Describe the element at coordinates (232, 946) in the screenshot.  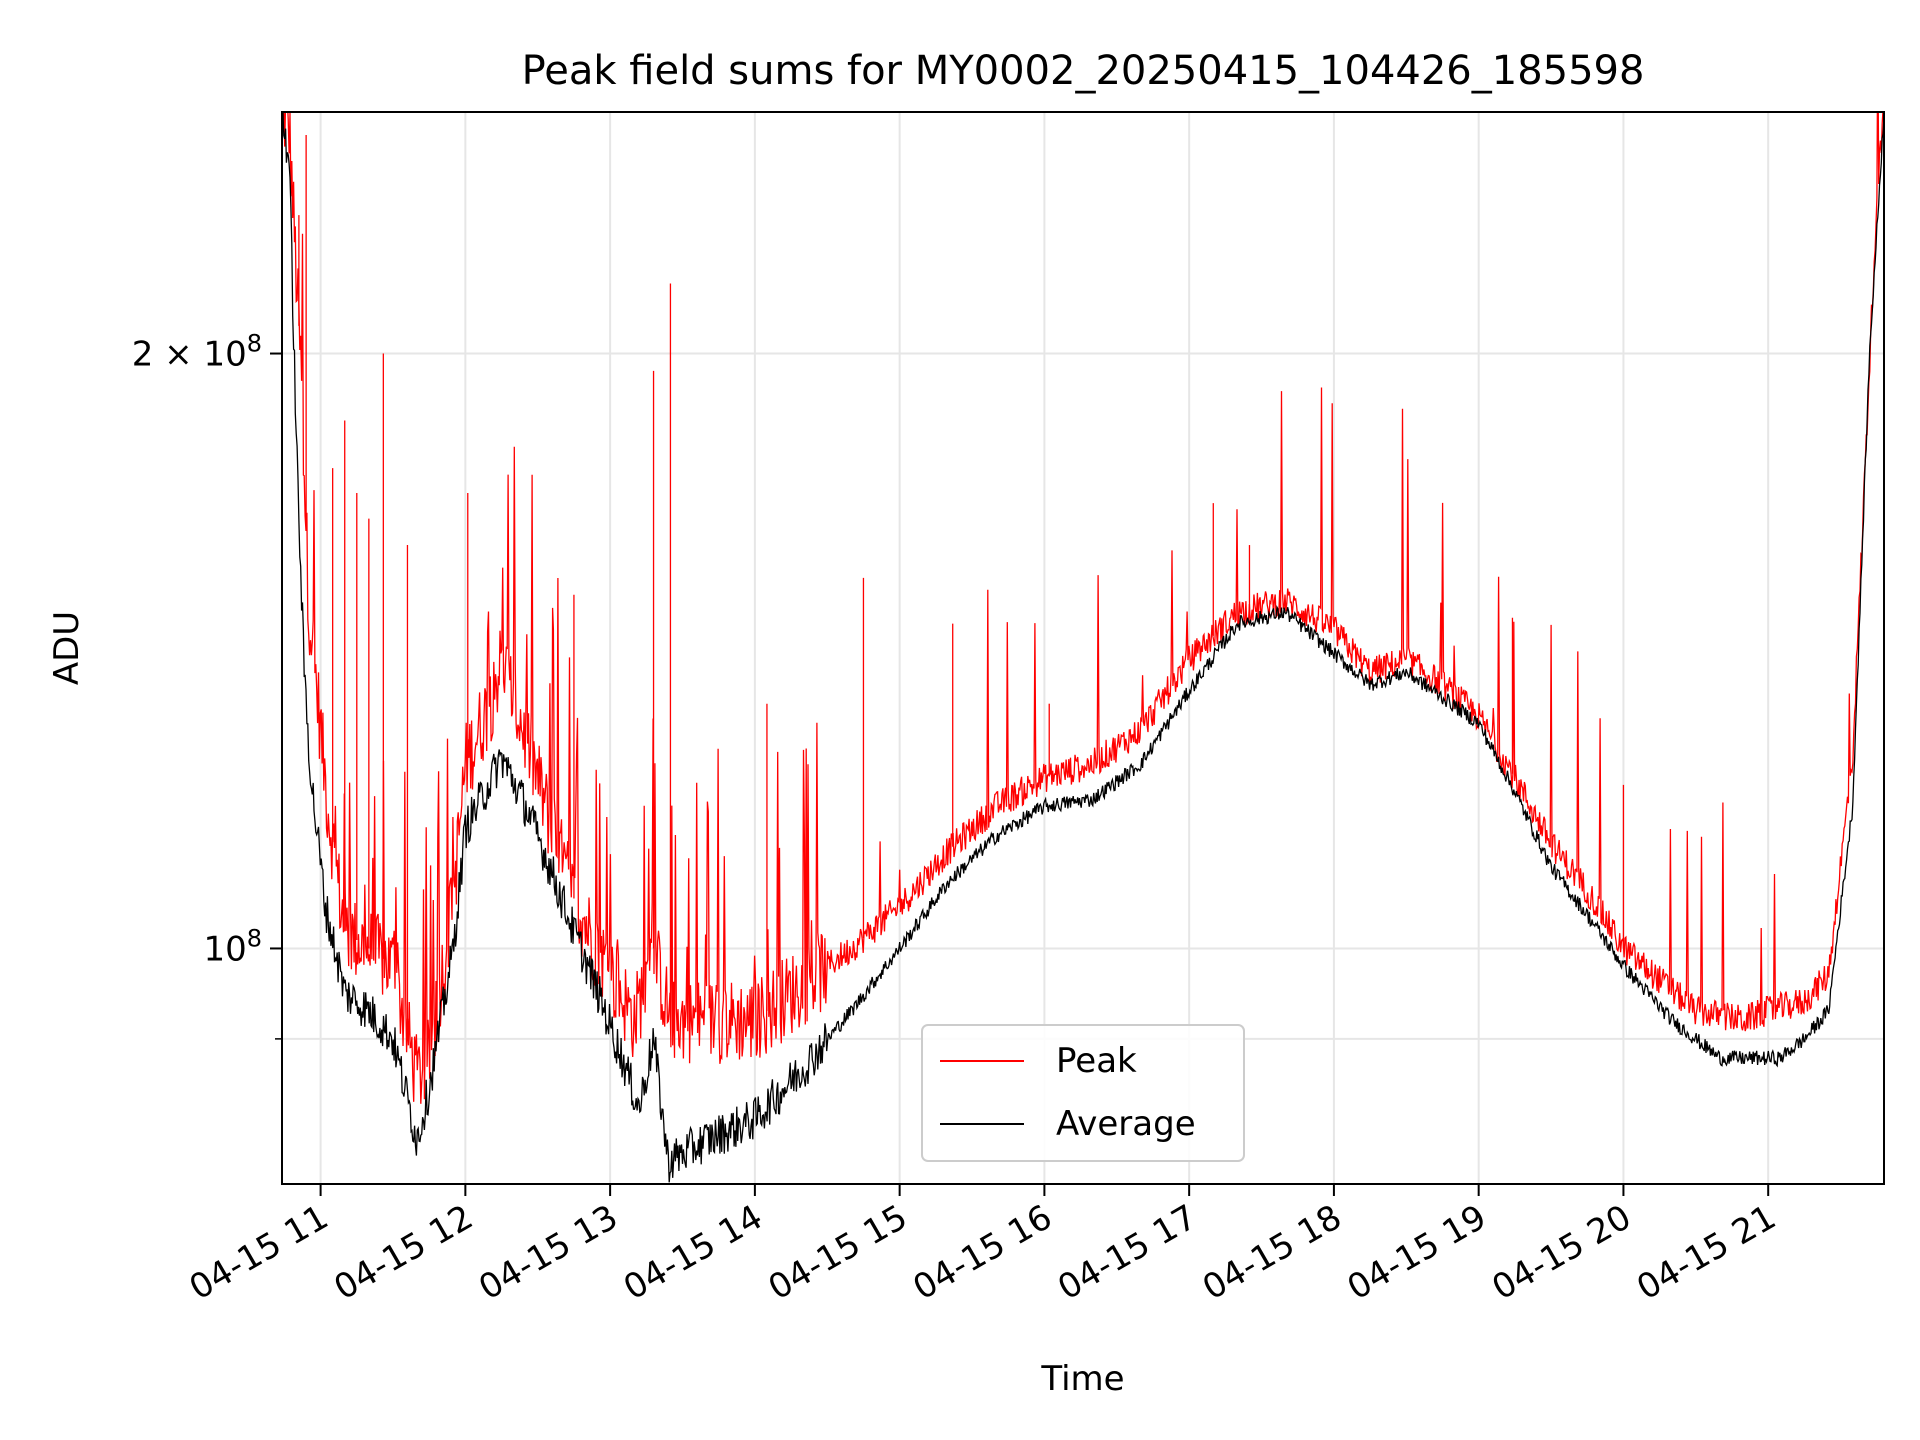
I see `y-tick-label: 108` at that location.